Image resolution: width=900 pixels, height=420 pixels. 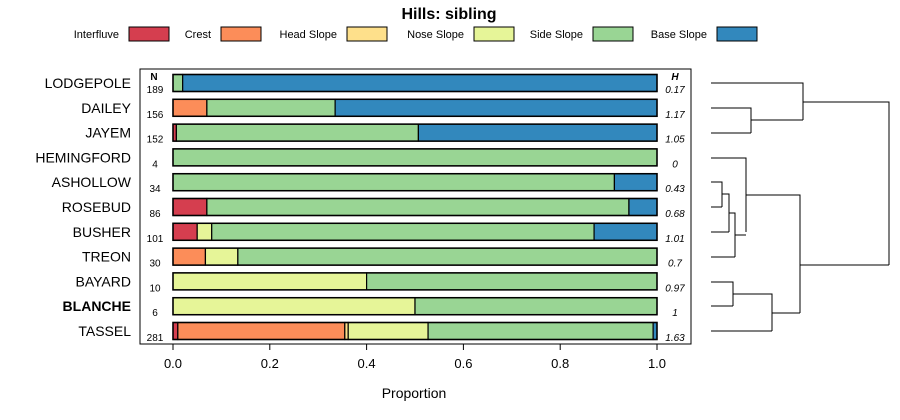 What do you see at coordinates (435, 35) in the screenshot?
I see `legend-label: Nose Slope` at bounding box center [435, 35].